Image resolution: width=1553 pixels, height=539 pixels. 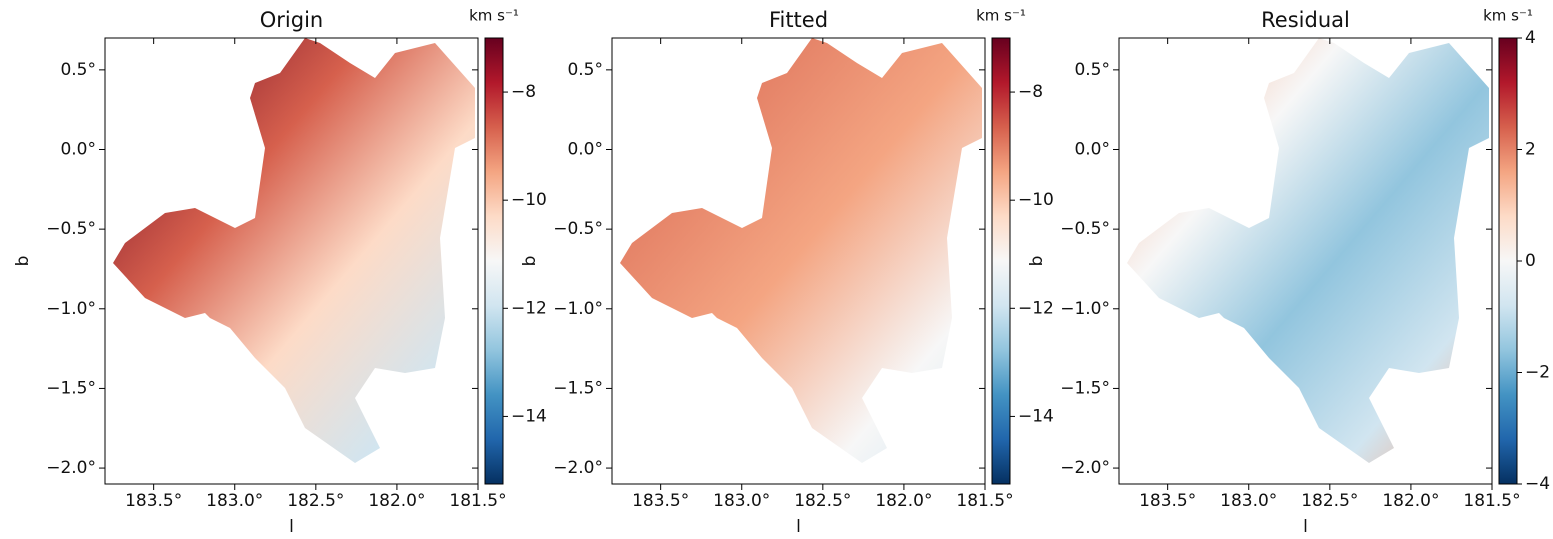 What do you see at coordinates (798, 20) in the screenshot?
I see `chart-title: Fitted` at bounding box center [798, 20].